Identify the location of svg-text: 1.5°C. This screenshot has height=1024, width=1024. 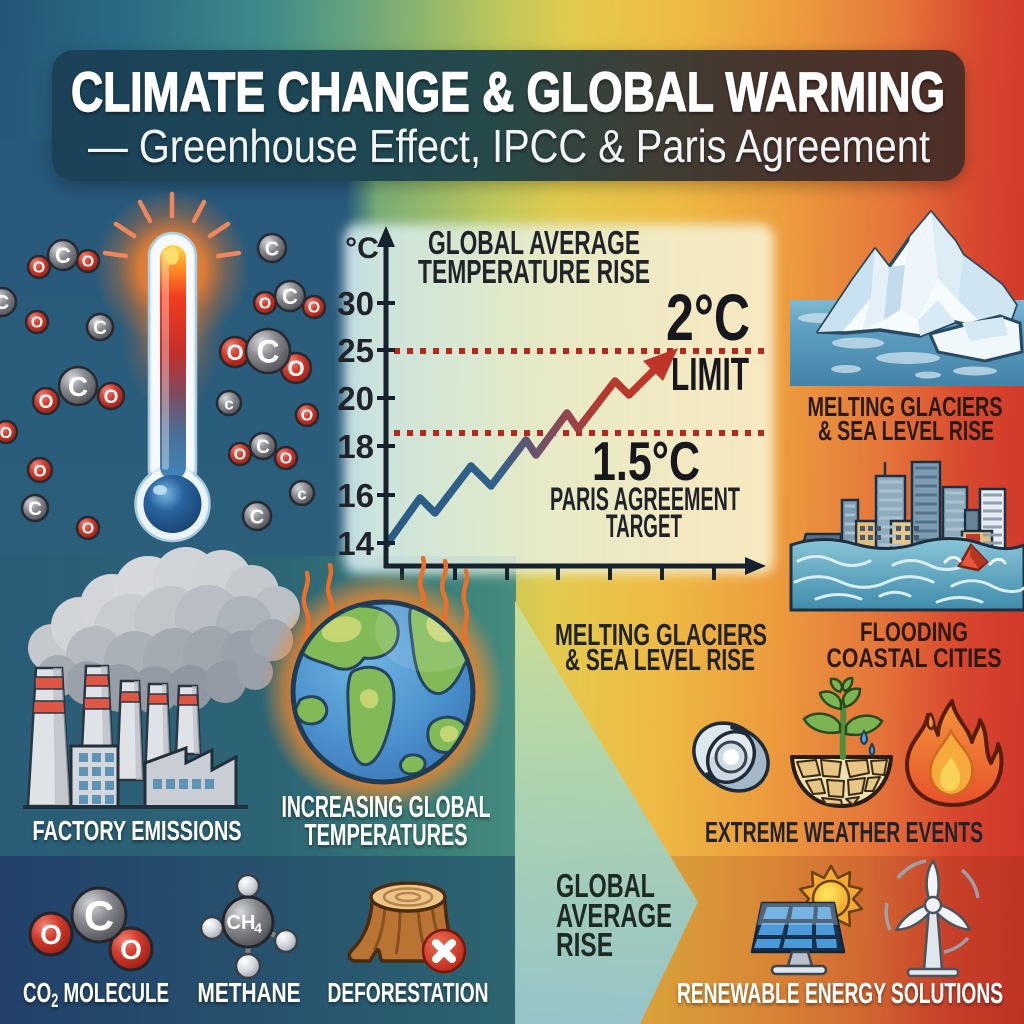
(646, 461).